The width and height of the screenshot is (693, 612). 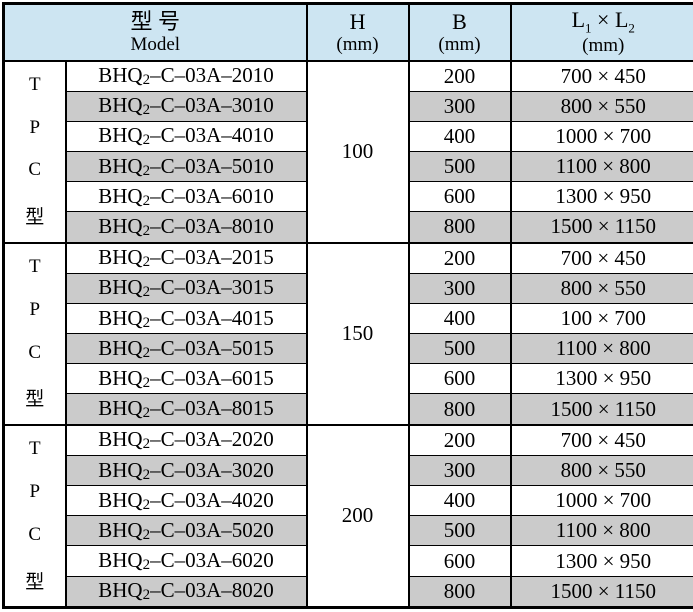 I want to click on model-cell: BHQ2–C–03A–6010, so click(x=186, y=197).